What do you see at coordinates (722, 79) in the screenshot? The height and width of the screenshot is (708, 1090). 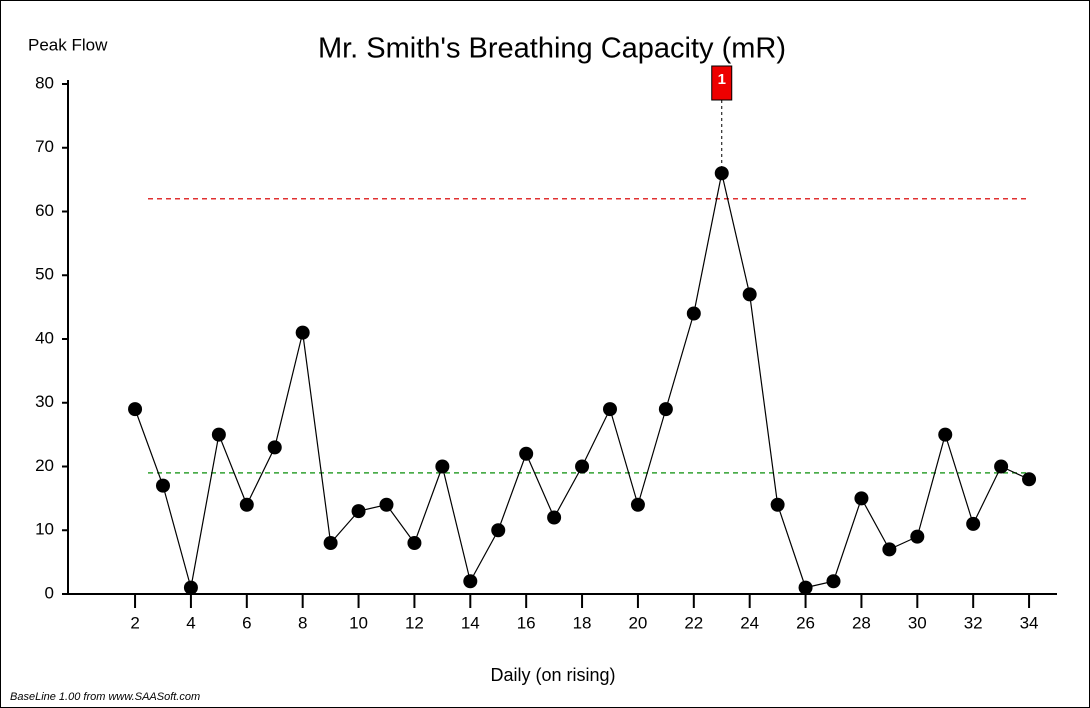 I see `annotation-label: 1` at bounding box center [722, 79].